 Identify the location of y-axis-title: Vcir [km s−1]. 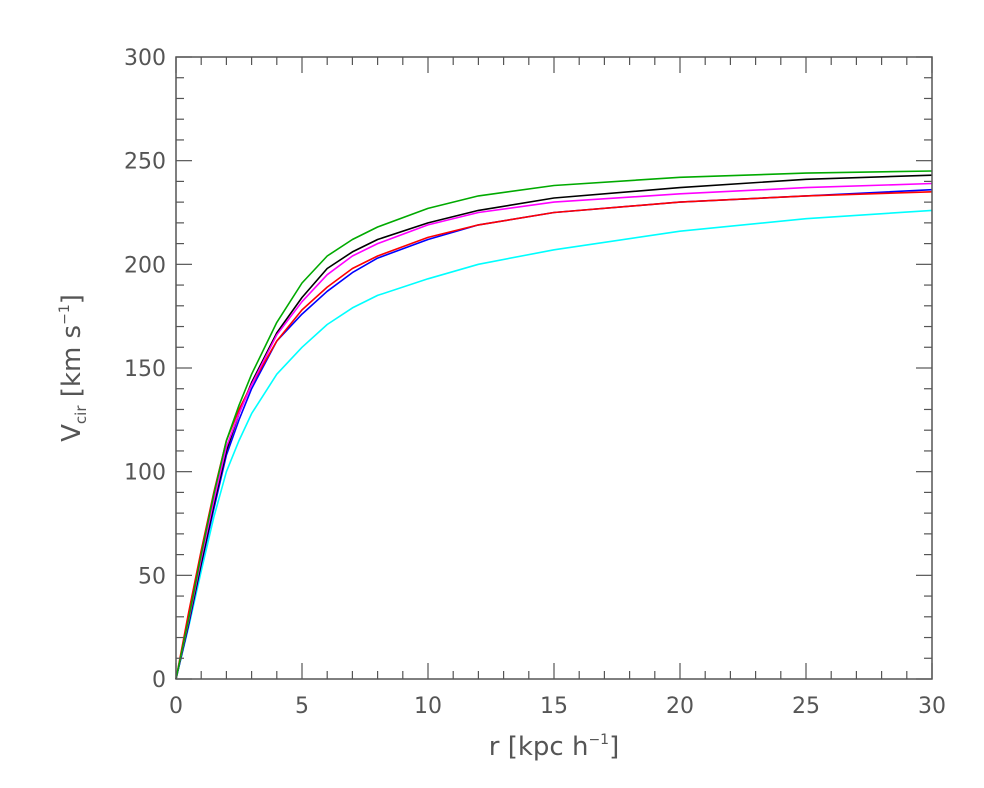
(73, 368).